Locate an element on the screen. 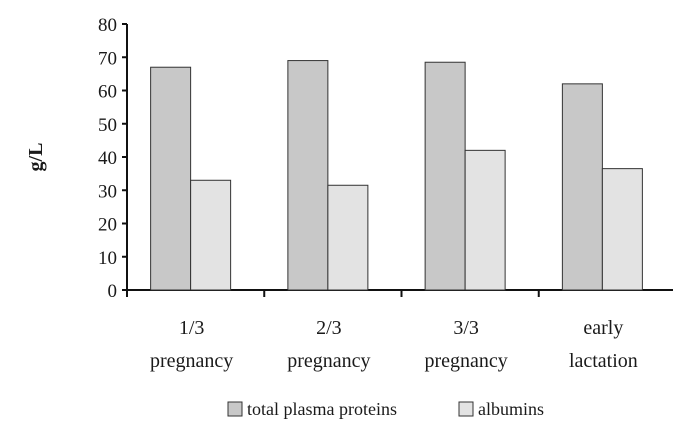  y-tick-label: 80 is located at coordinates (107, 25).